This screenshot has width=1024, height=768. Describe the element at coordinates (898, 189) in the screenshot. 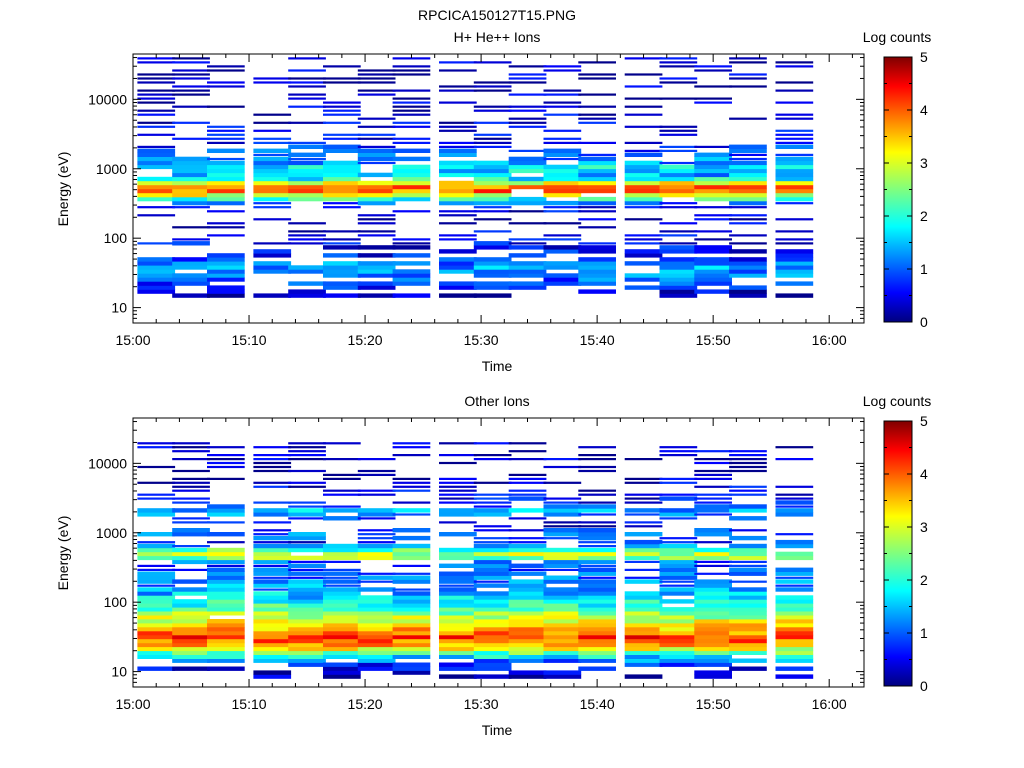

I see `panel-1-colorbar` at that location.